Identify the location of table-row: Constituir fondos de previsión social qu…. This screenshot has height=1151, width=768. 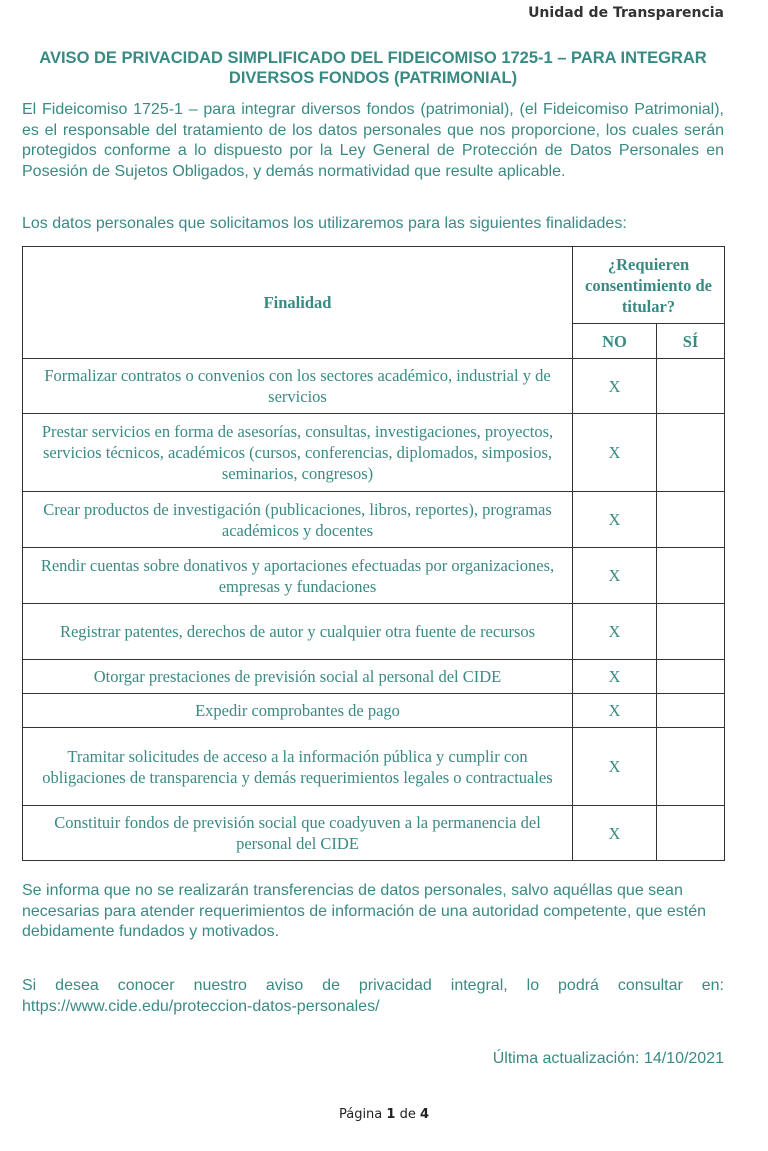
(373, 833).